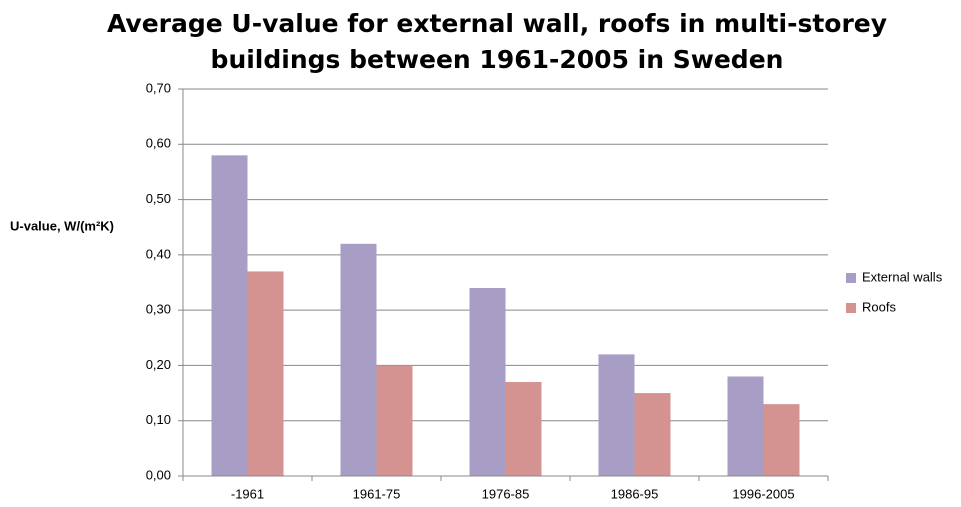 Image resolution: width=961 pixels, height=507 pixels. Describe the element at coordinates (158, 364) in the screenshot. I see `y-tick-label: 0,20` at that location.